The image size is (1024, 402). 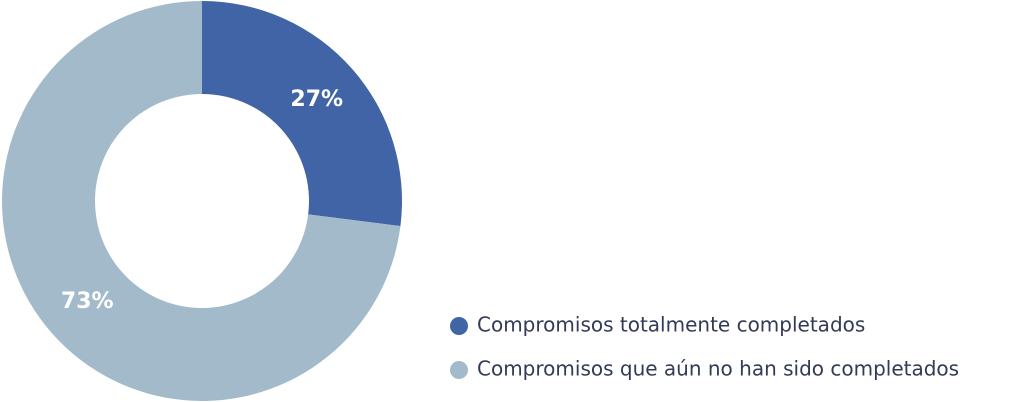 What do you see at coordinates (87, 301) in the screenshot?
I see `value-label: 73%` at bounding box center [87, 301].